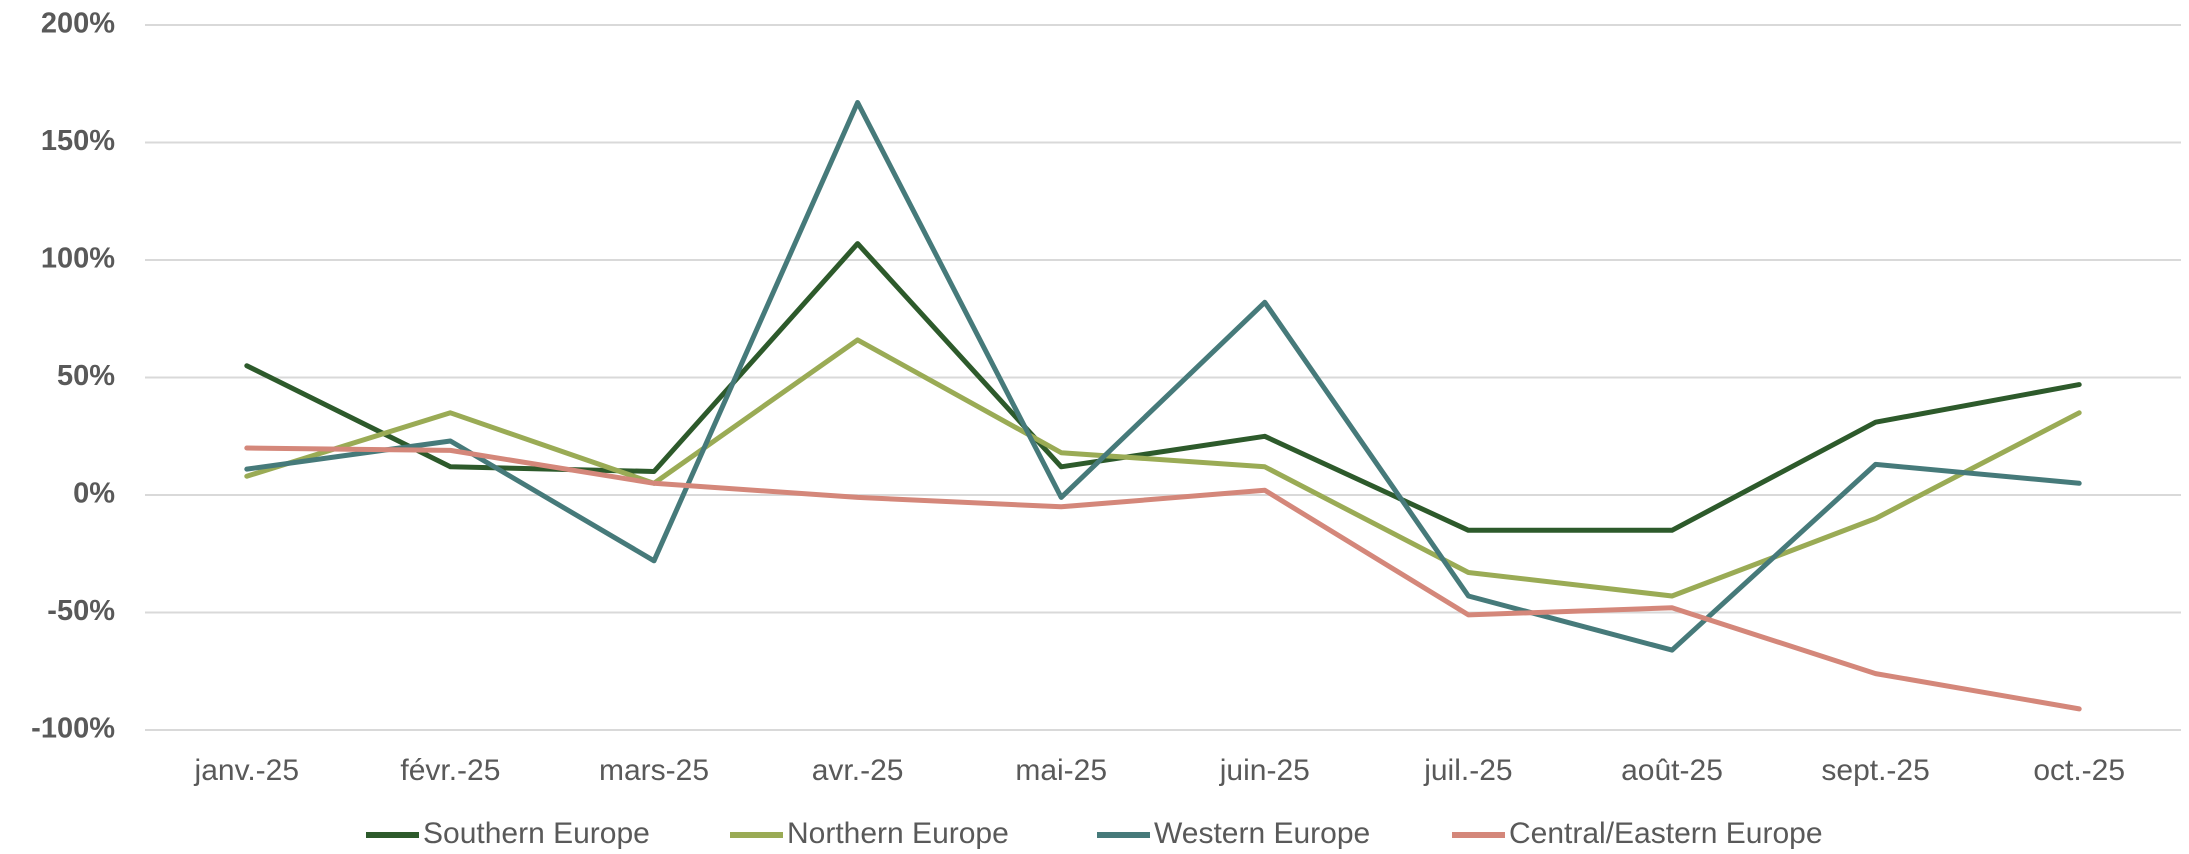 Image resolution: width=2189 pixels, height=854 pixels. I want to click on x-tick-label: mai-25, so click(1061, 770).